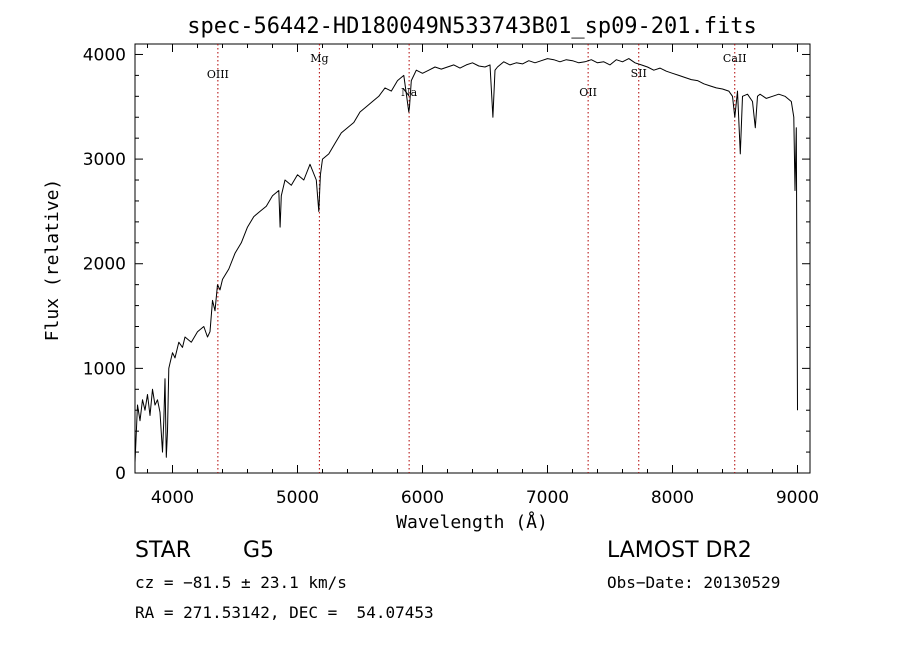 The width and height of the screenshot is (900, 649). What do you see at coordinates (694, 582) in the screenshot?
I see `observation-date: Obs−Date: 20130529` at bounding box center [694, 582].